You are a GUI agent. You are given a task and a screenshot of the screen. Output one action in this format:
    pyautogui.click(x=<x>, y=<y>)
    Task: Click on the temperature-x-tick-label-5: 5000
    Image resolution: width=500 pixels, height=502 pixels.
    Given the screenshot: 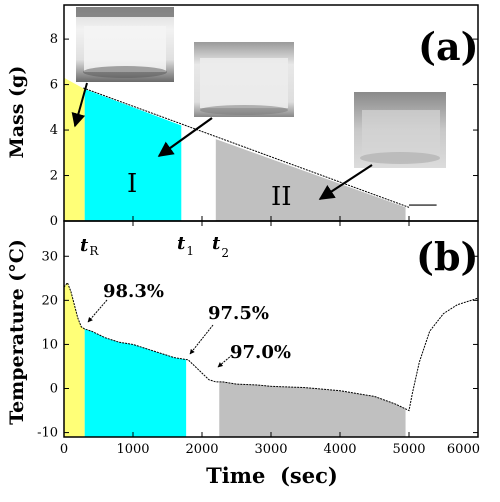 What is the action you would take?
    pyautogui.click(x=408, y=449)
    